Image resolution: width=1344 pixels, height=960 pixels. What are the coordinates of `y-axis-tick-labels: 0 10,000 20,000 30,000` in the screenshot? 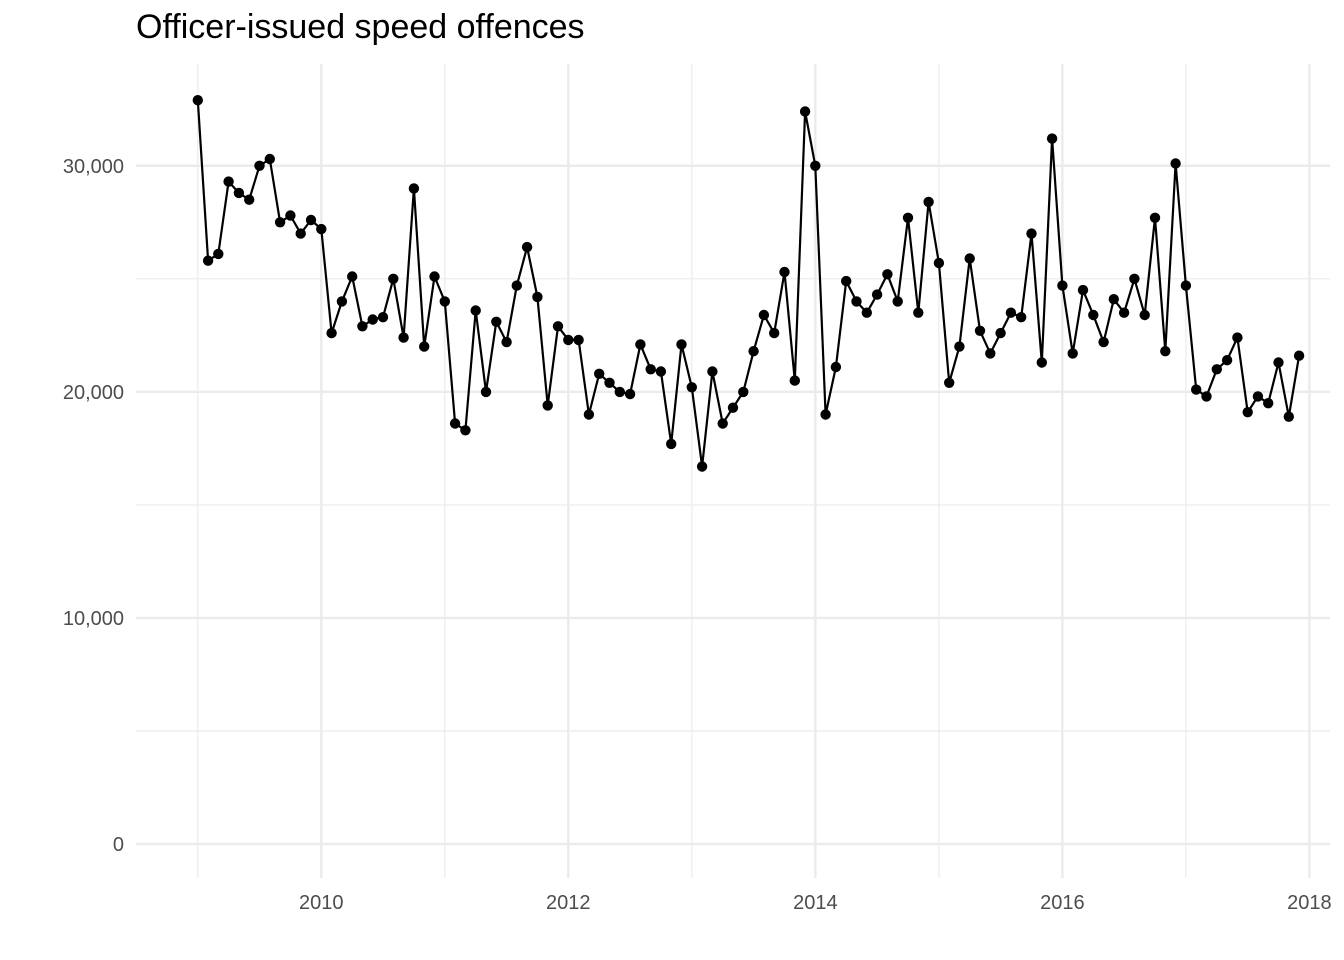 It's located at (93, 506).